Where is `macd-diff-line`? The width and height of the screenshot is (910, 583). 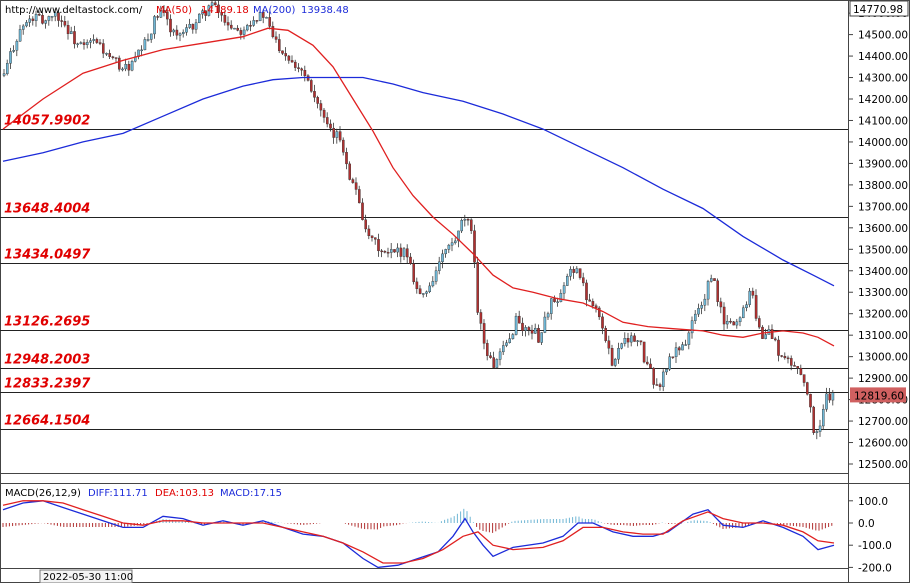
macd-diff-line is located at coordinates (418, 534).